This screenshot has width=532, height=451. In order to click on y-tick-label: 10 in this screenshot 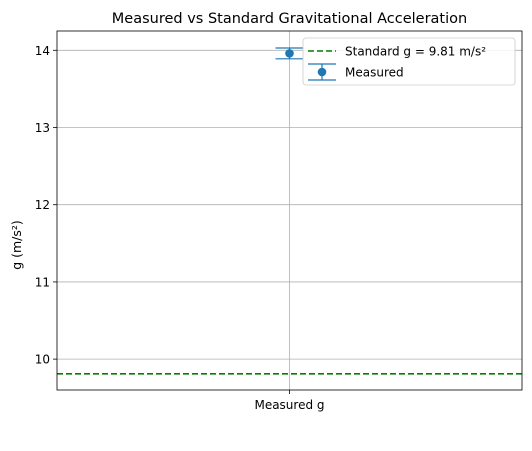, I will do `click(42, 360)`.